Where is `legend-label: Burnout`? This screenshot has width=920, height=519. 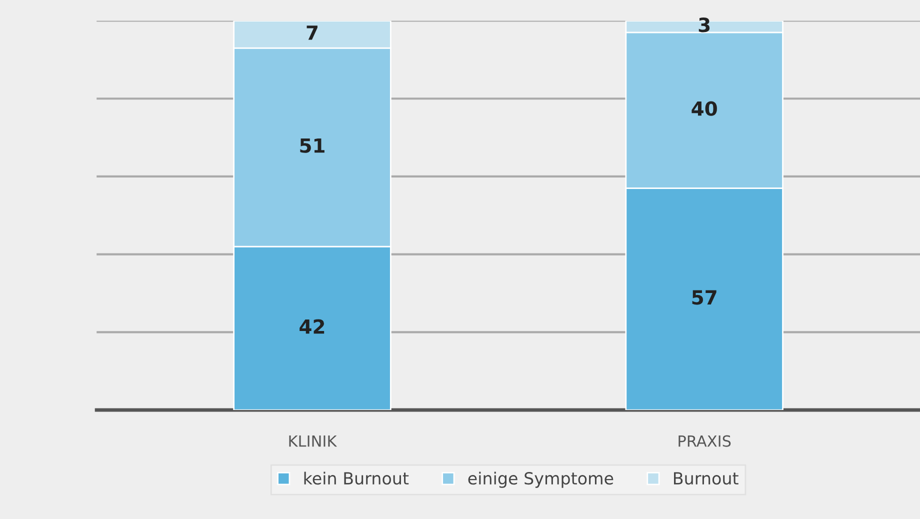 legend-label: Burnout is located at coordinates (706, 478).